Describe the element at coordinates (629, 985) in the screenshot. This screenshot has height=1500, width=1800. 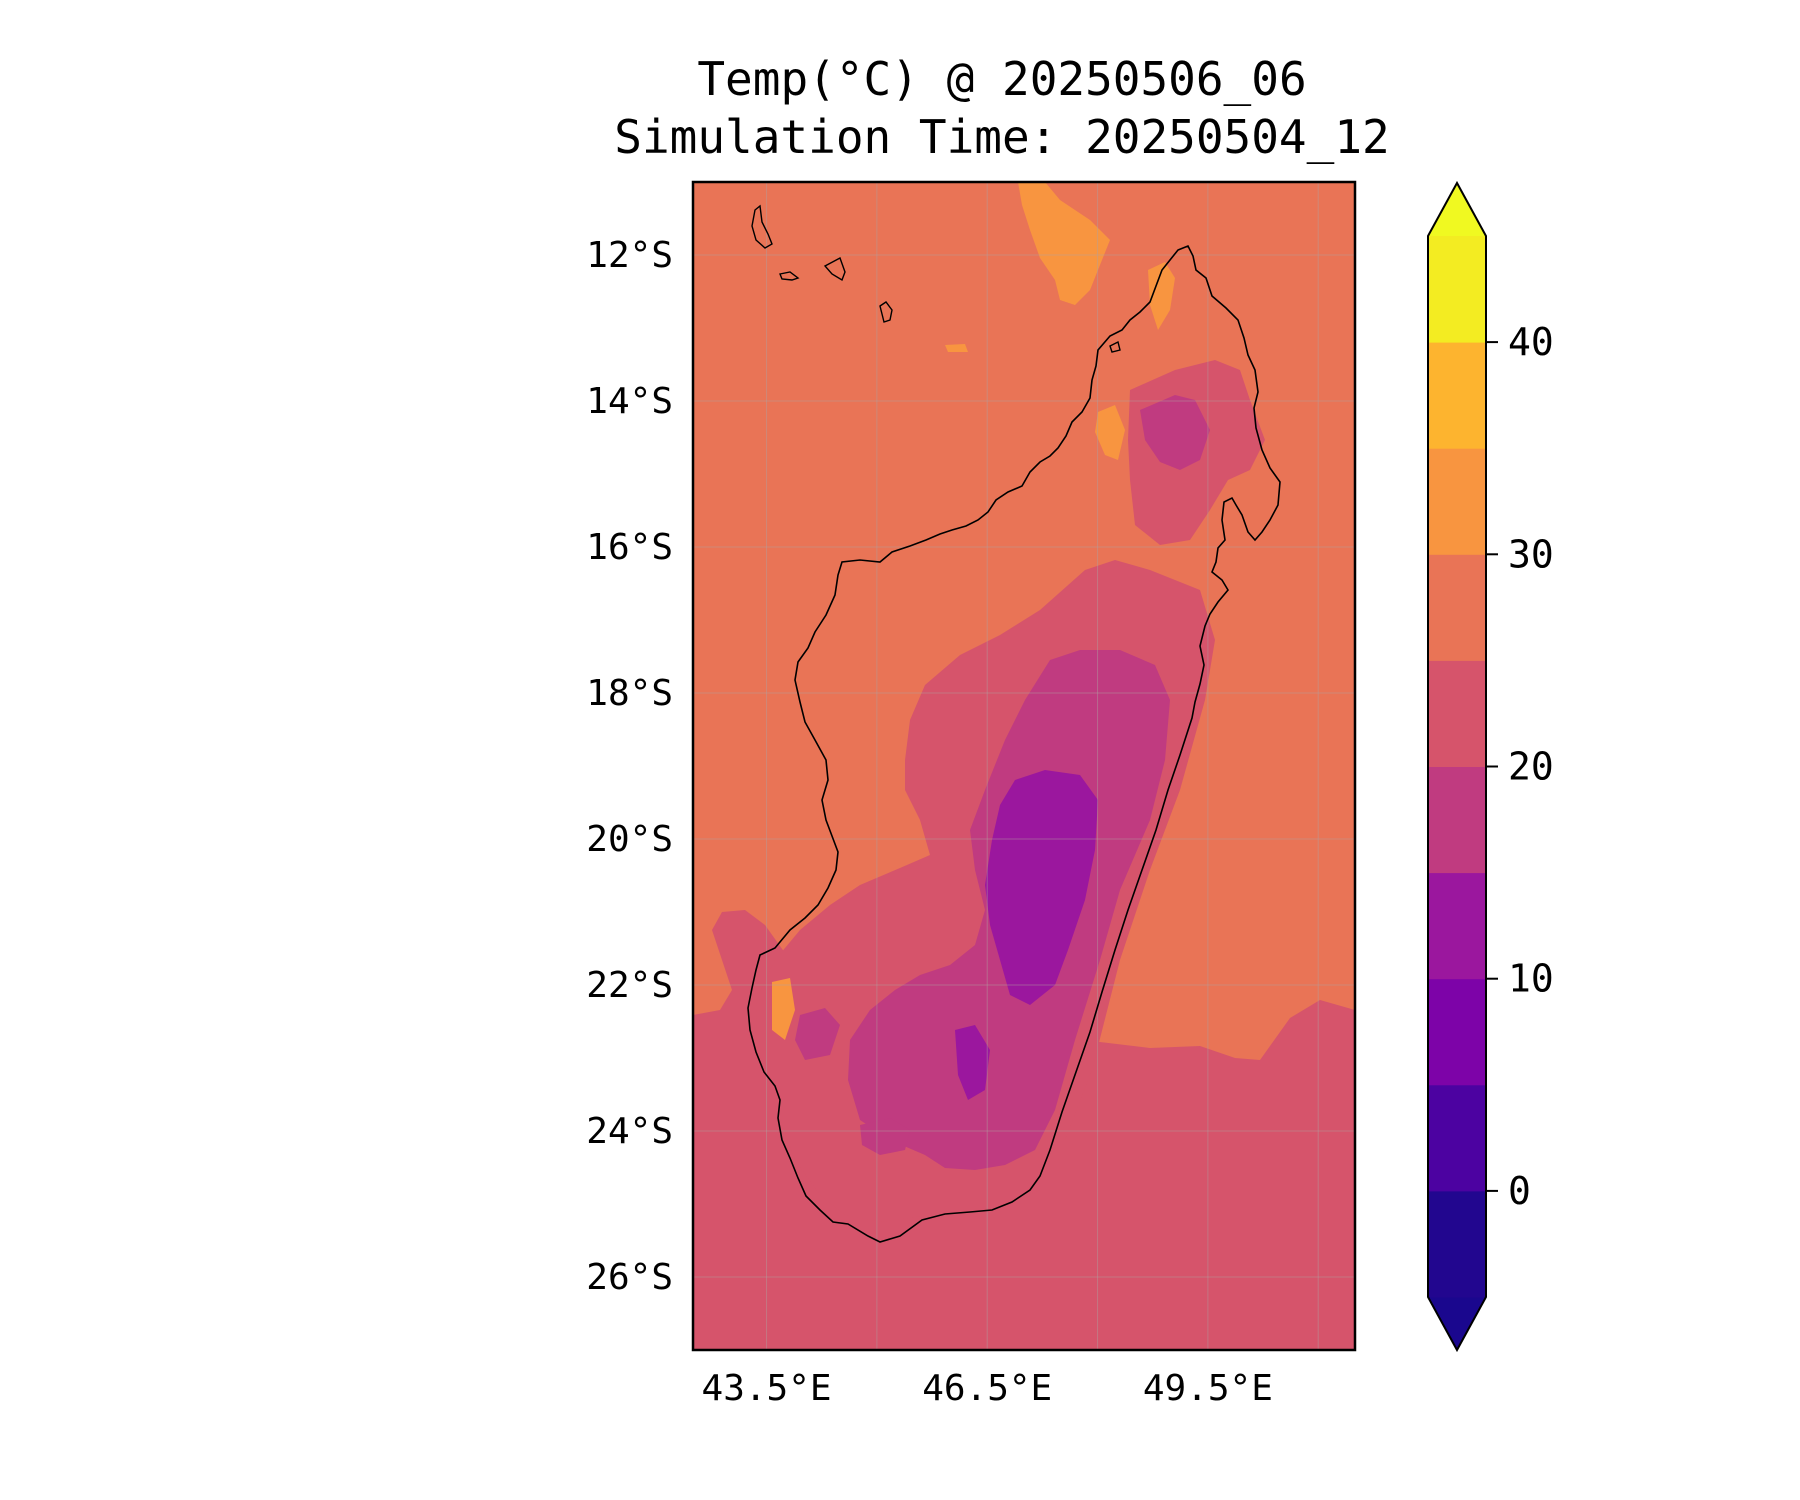
I see `latitude-tick-label: 22°S` at that location.